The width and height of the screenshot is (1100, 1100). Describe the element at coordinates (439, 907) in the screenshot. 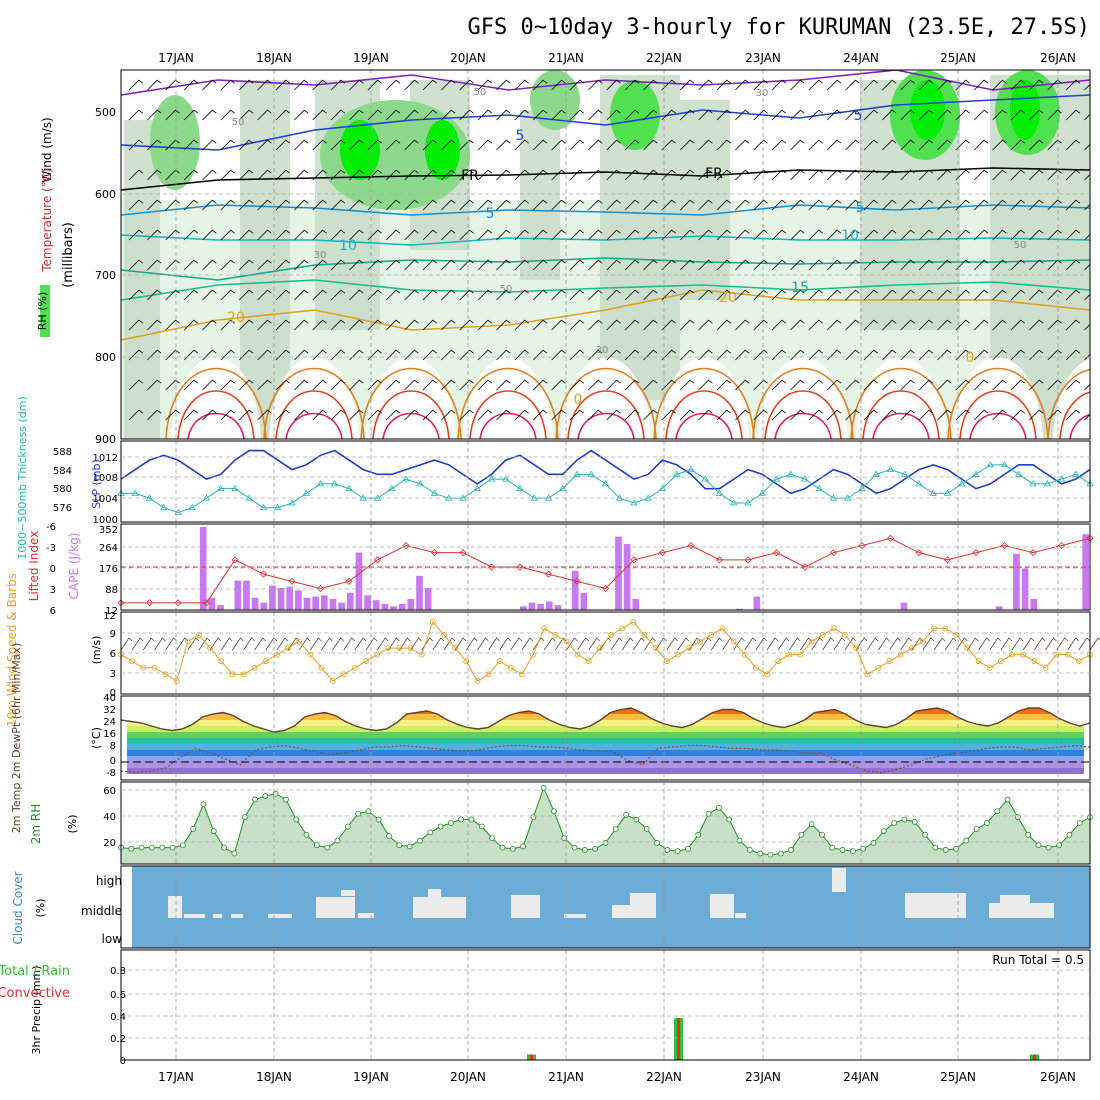

I see `cloud-block` at that location.